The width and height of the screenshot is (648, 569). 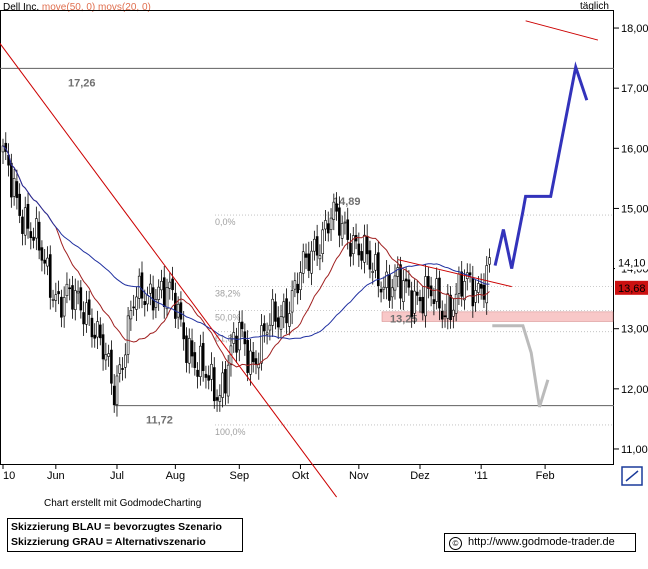 What do you see at coordinates (347, 202) in the screenshot?
I see `high-annotation: 14,89` at bounding box center [347, 202].